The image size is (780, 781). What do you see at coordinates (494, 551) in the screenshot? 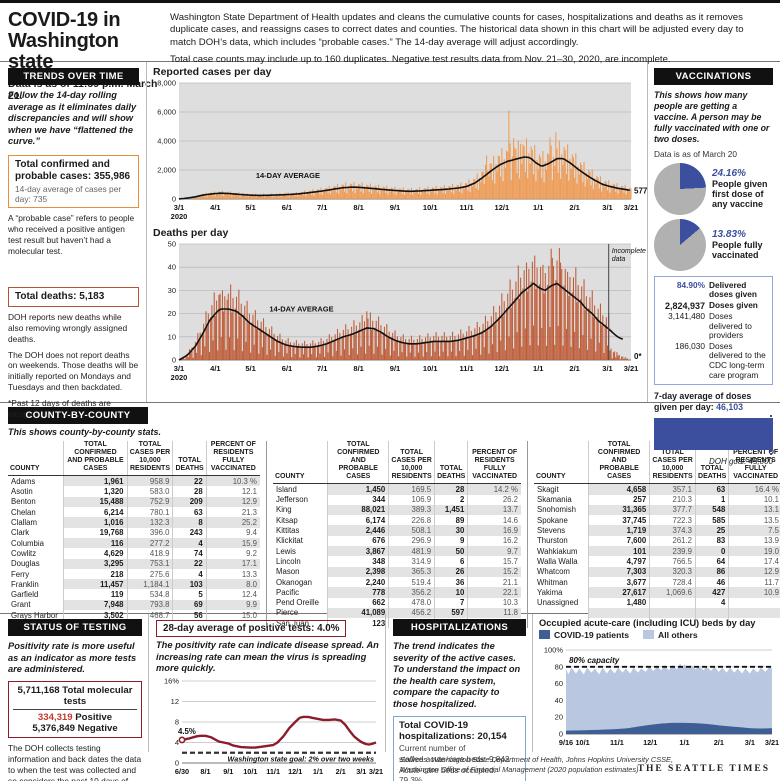
I see `county-value: 9.7` at bounding box center [494, 551].